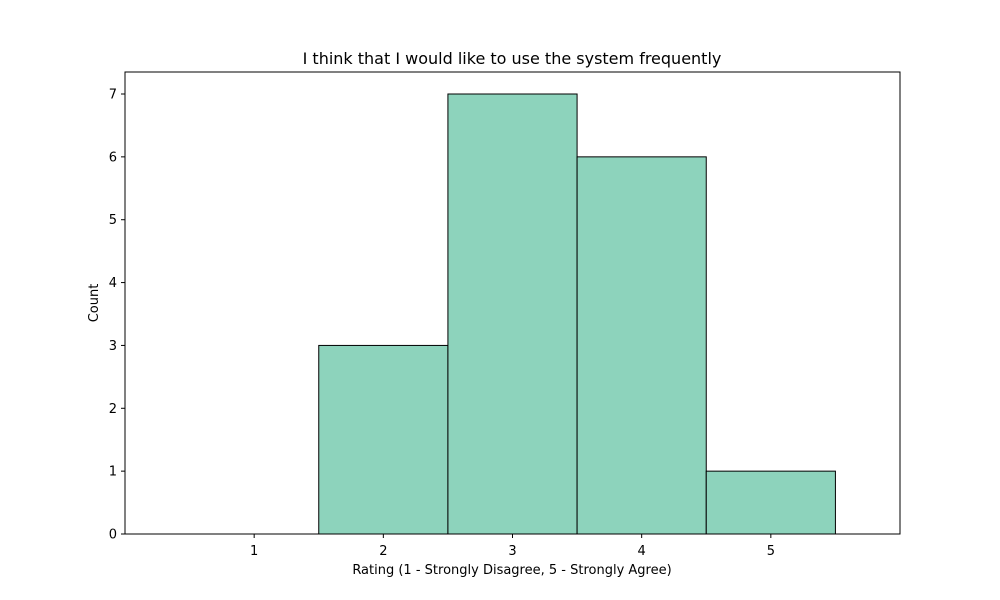  Describe the element at coordinates (113, 220) in the screenshot. I see `y-tick-label: 5` at that location.